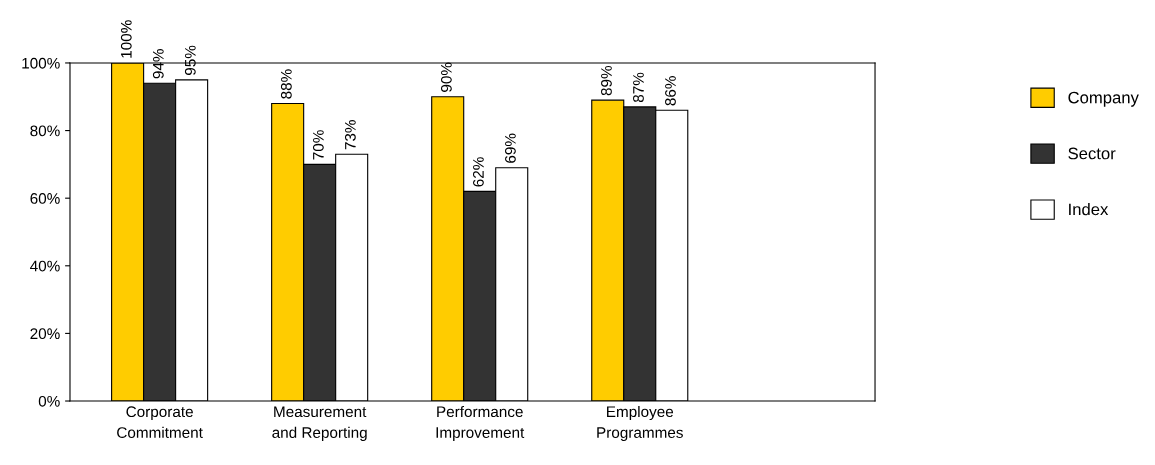  Describe the element at coordinates (478, 172) in the screenshot. I see `data-label: 62%` at that location.